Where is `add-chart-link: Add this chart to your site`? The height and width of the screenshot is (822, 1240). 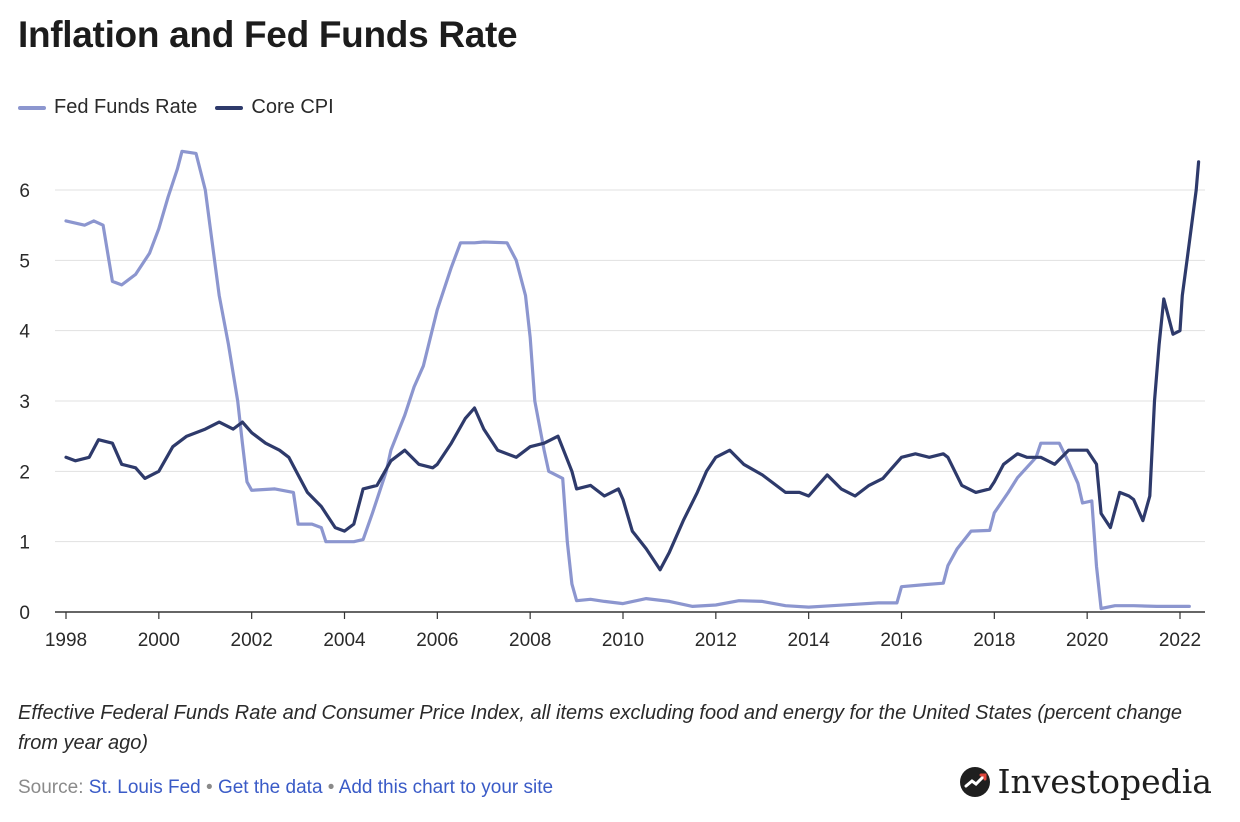
add-chart-link: Add this chart to your site is located at coordinates (446, 787).